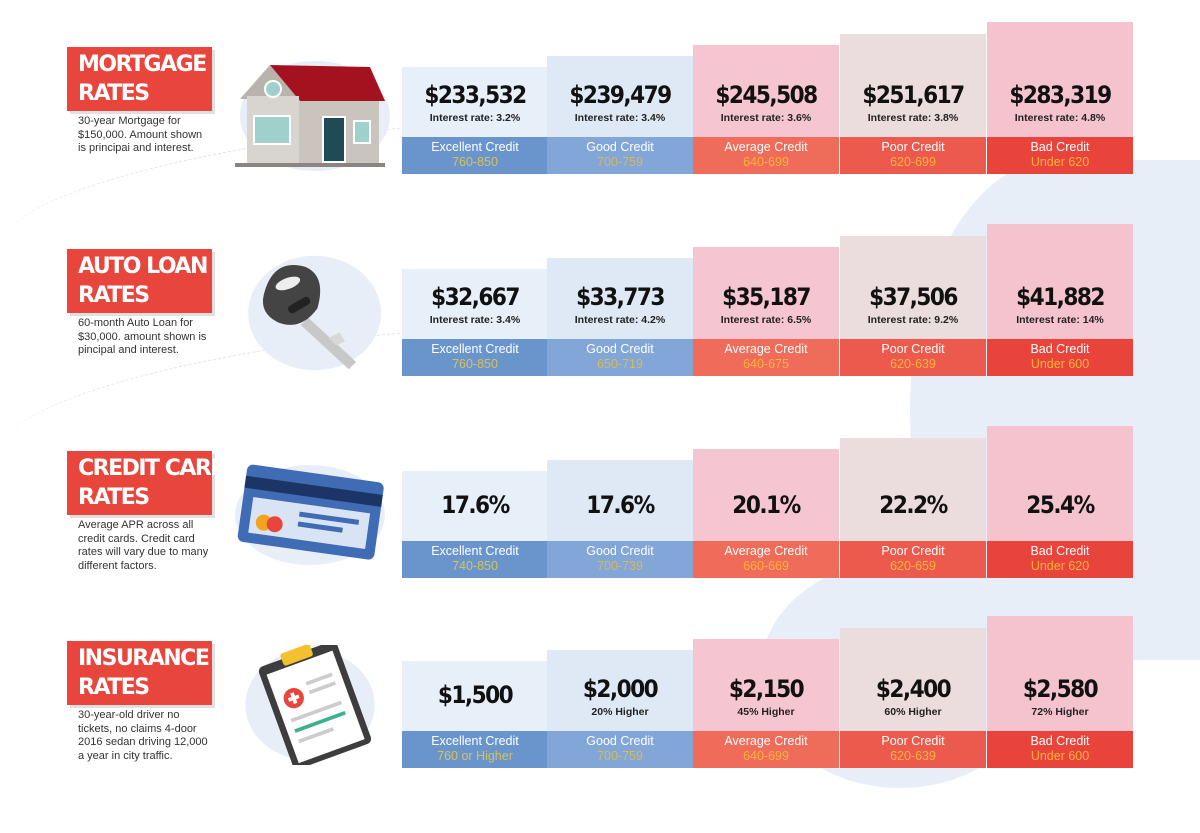 Image resolution: width=1200 pixels, height=833 pixels. I want to click on tier-value: $35,187, so click(766, 297).